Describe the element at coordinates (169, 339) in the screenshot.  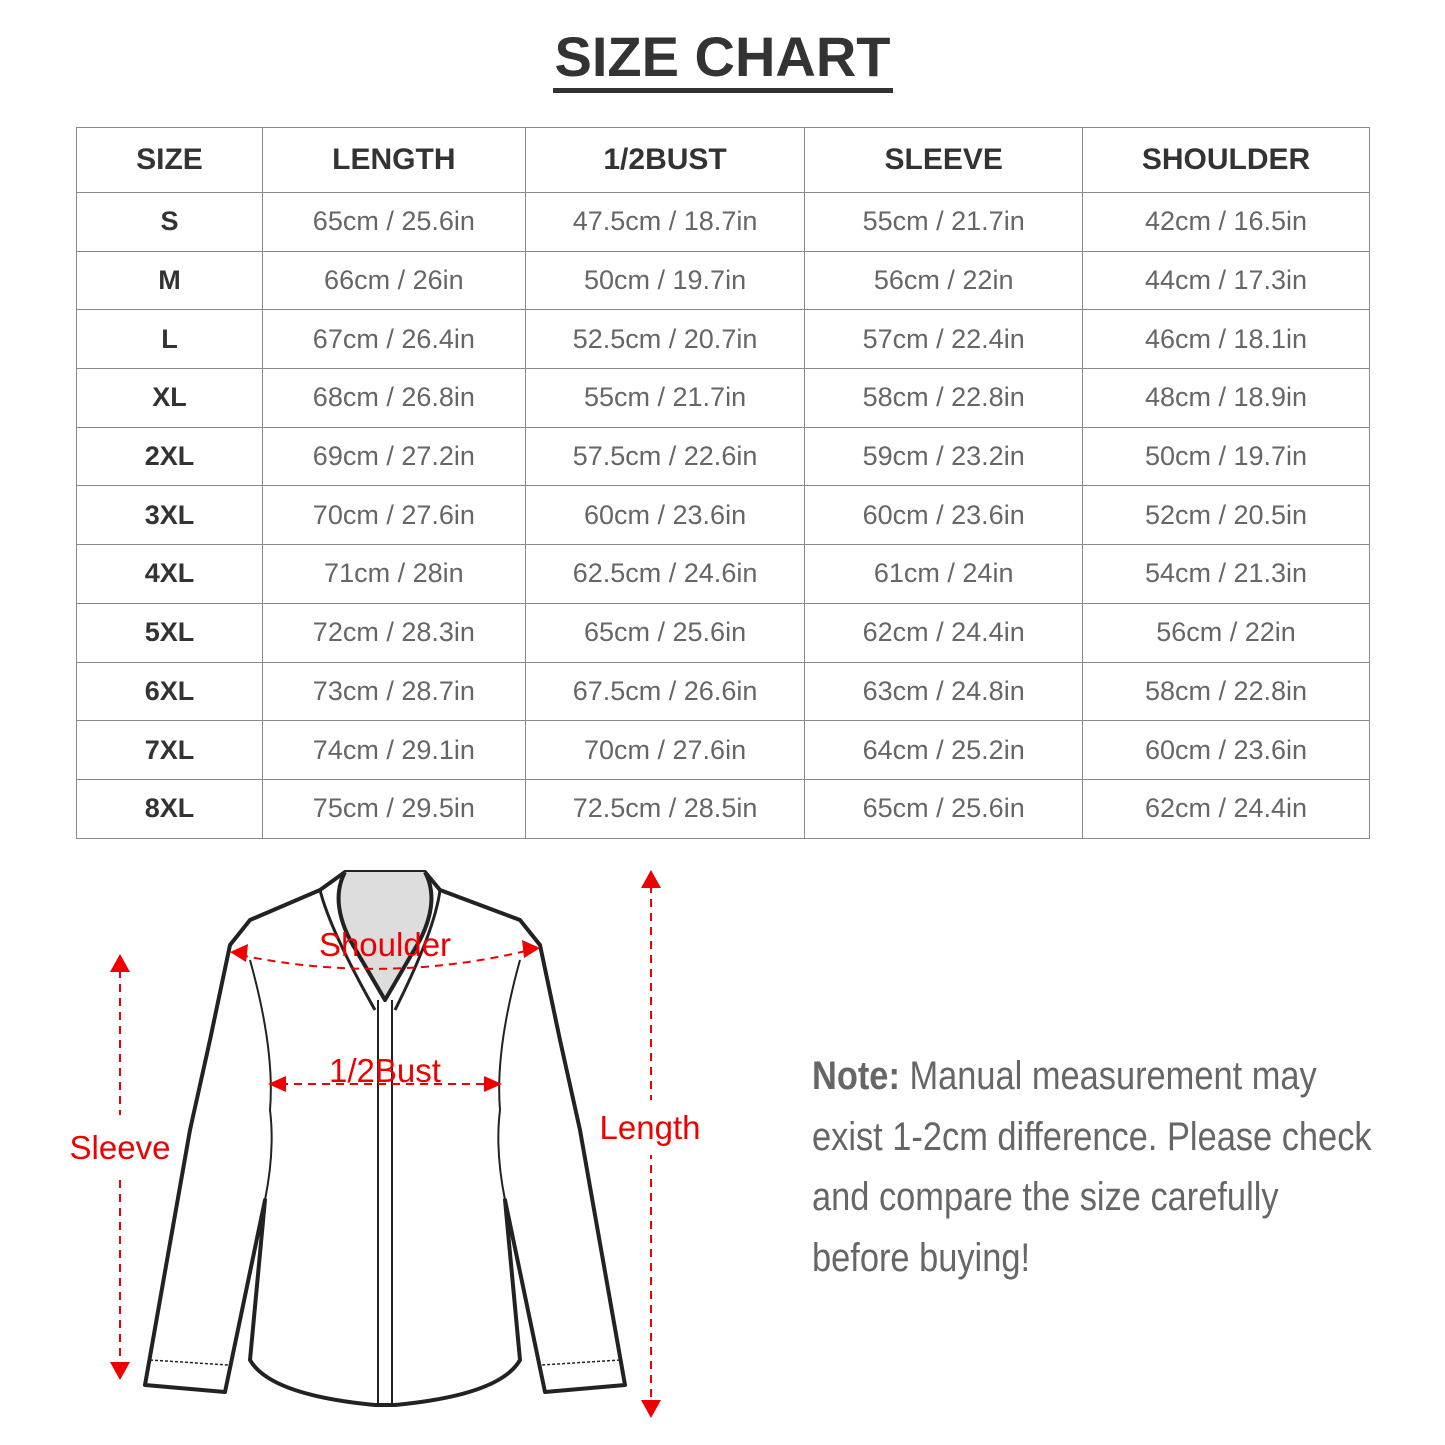
I see `size-cell: L` at that location.